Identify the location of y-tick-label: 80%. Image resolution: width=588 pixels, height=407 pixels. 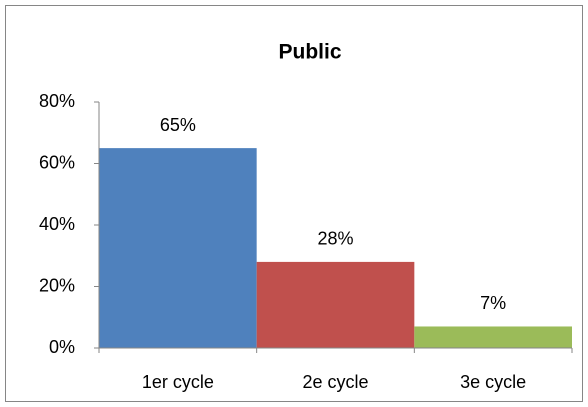
(57, 101).